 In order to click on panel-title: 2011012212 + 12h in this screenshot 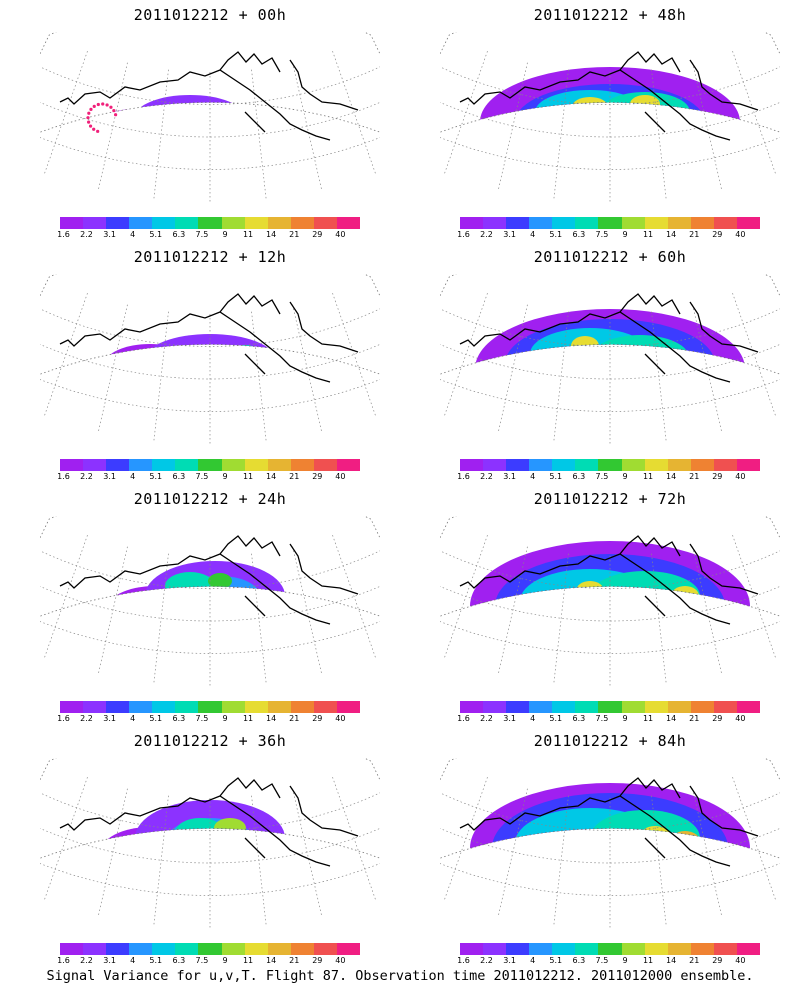, I will do `click(210, 257)`.